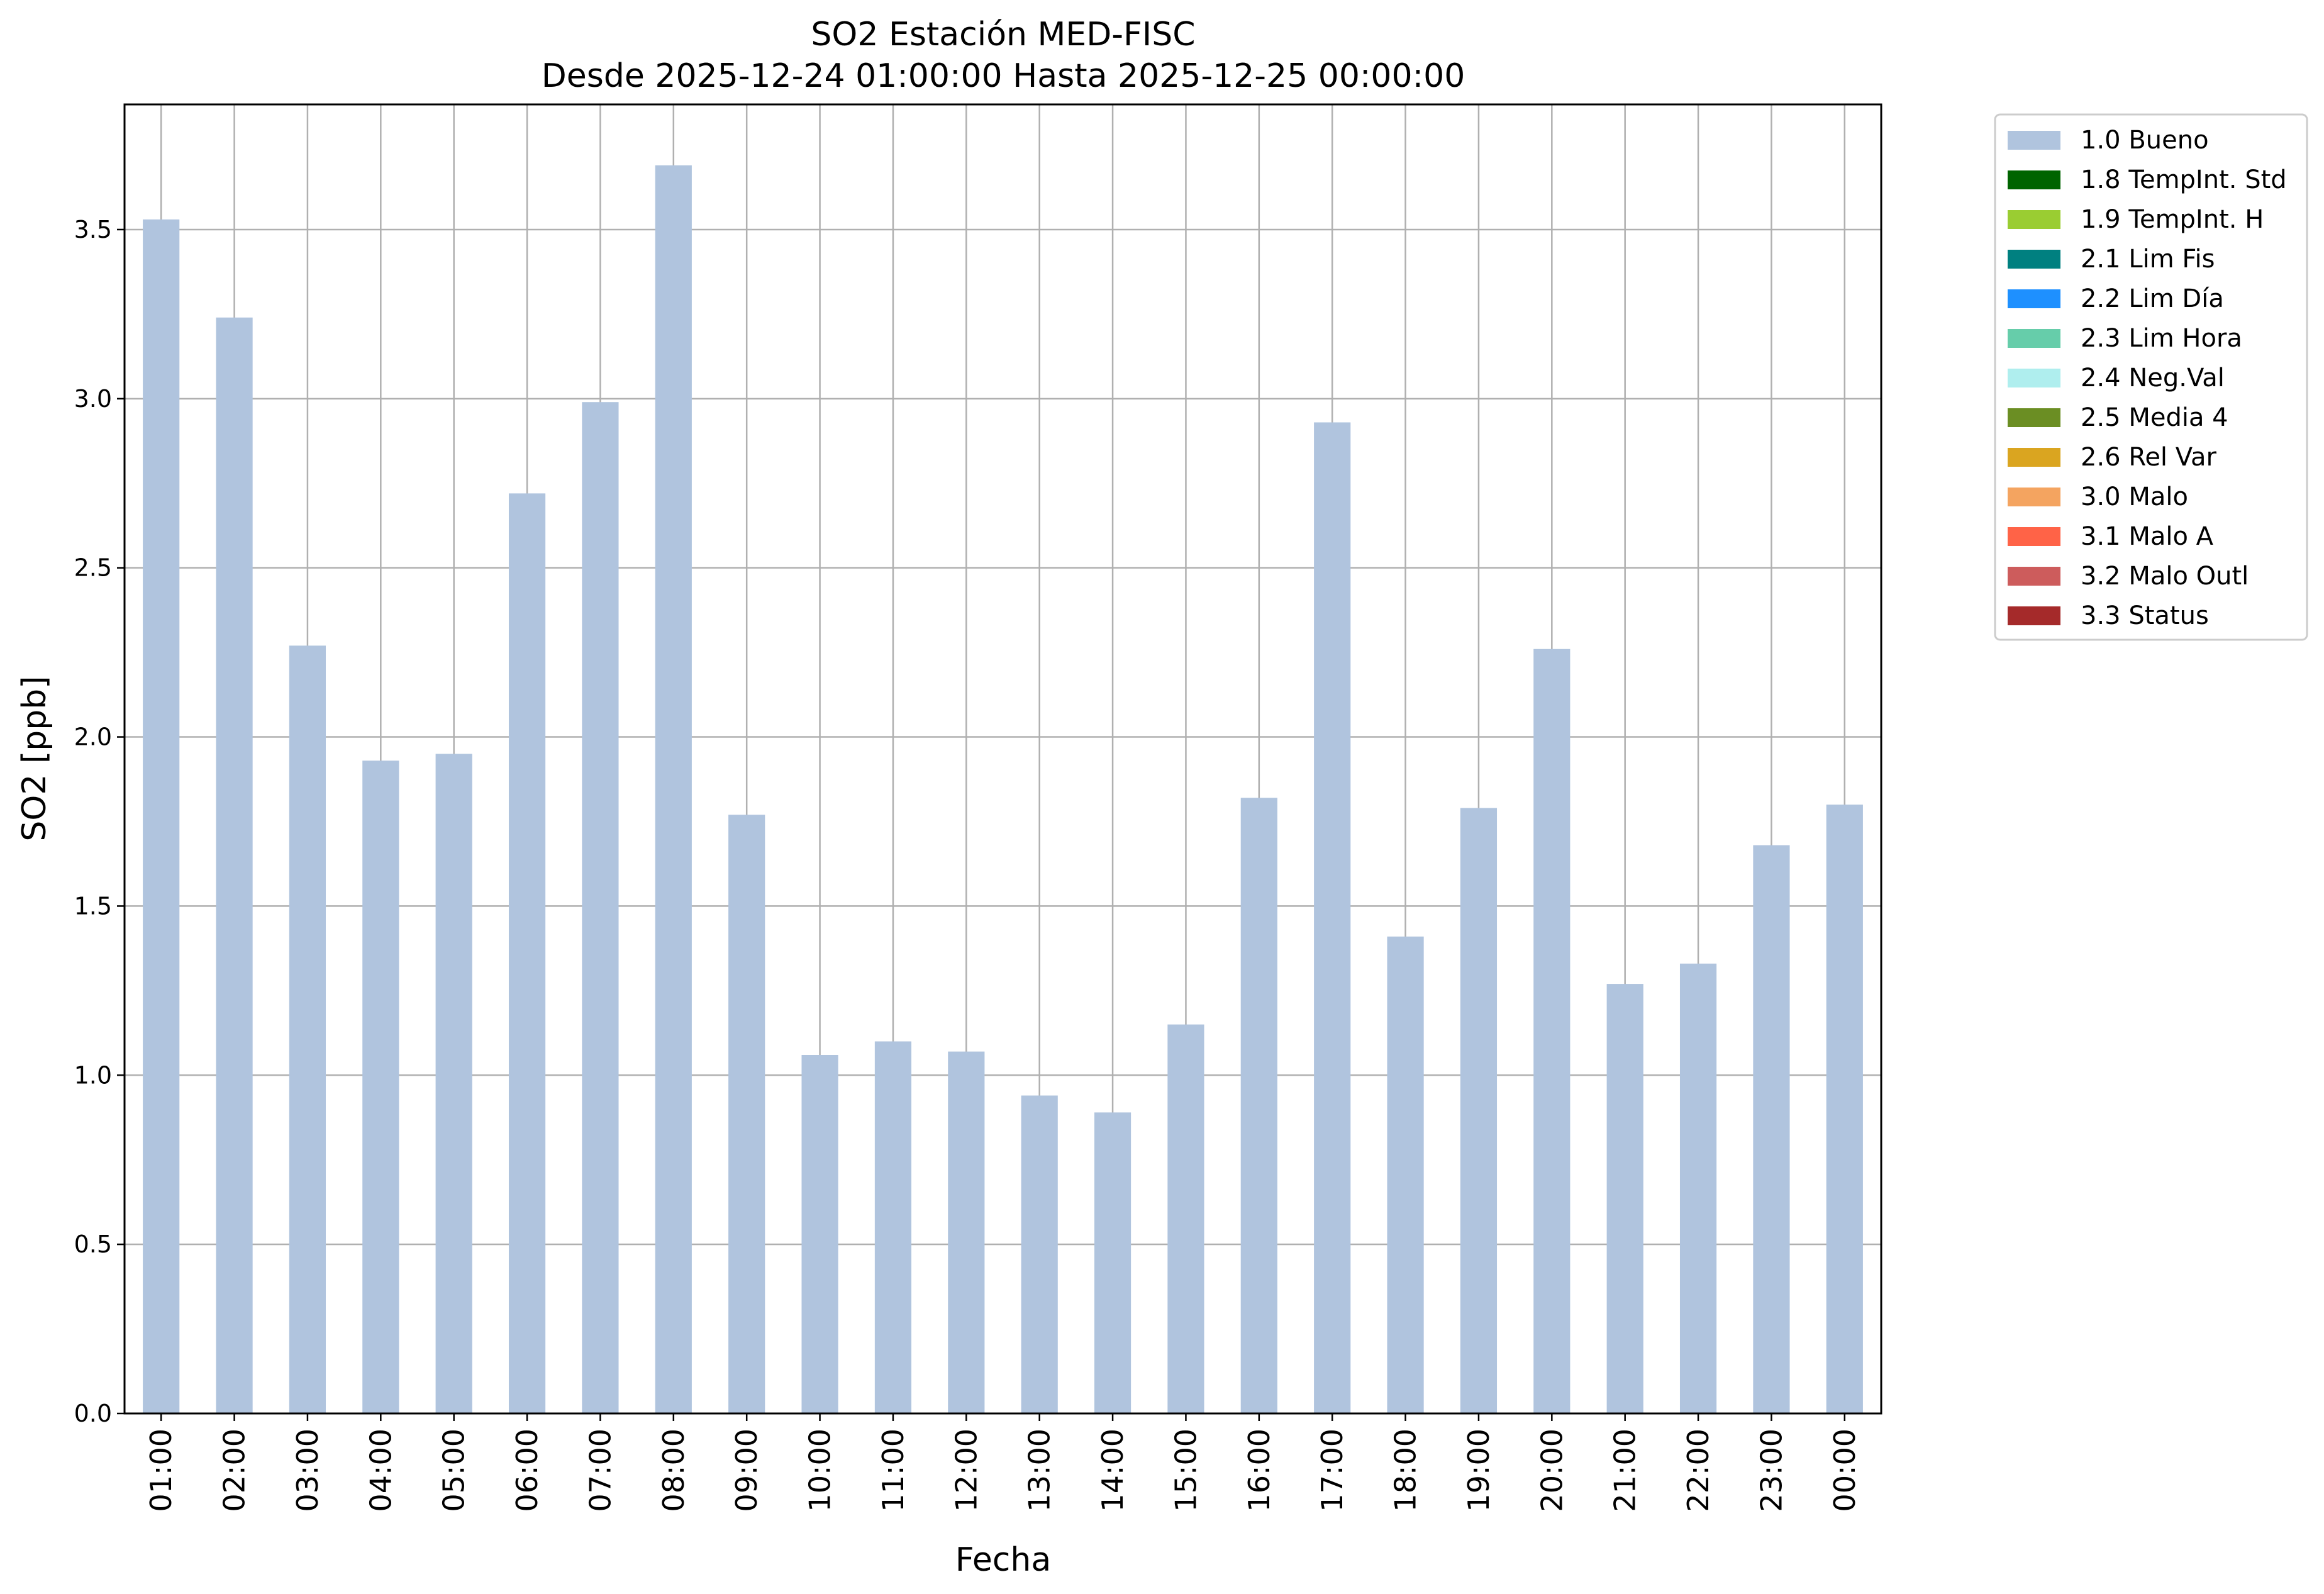 This screenshot has height=1594, width=2324. I want to click on x-tick-label: 05:00, so click(454, 1470).